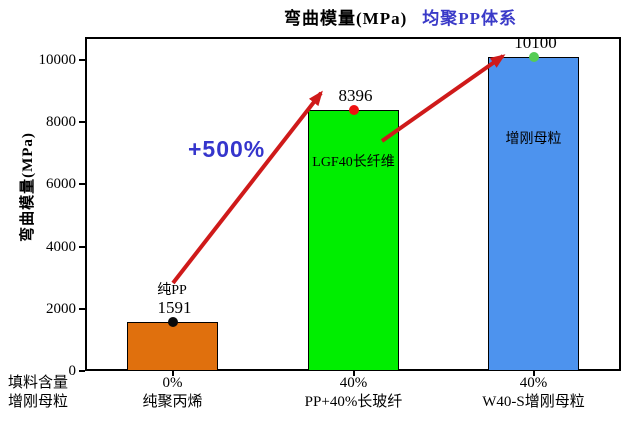  I want to click on x-axis-row-header-masterbatch: 增刚母粒, so click(38, 402).